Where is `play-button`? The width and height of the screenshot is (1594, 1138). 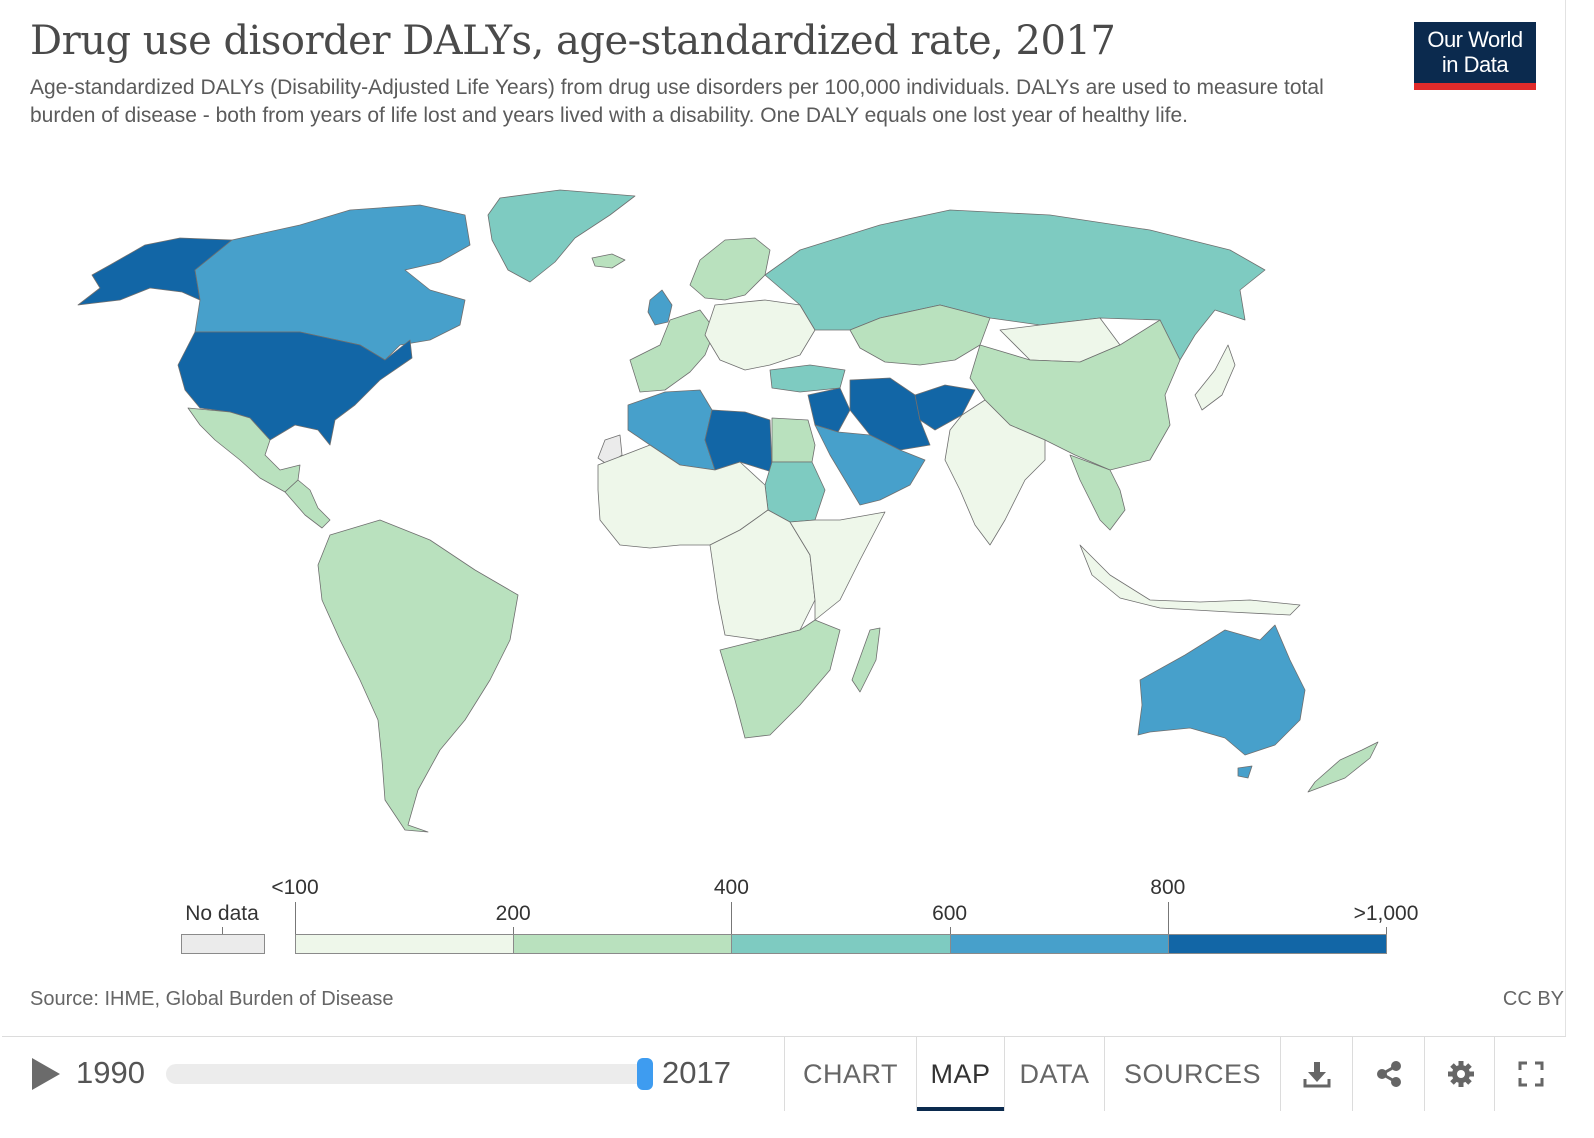
play-button is located at coordinates (46, 1074).